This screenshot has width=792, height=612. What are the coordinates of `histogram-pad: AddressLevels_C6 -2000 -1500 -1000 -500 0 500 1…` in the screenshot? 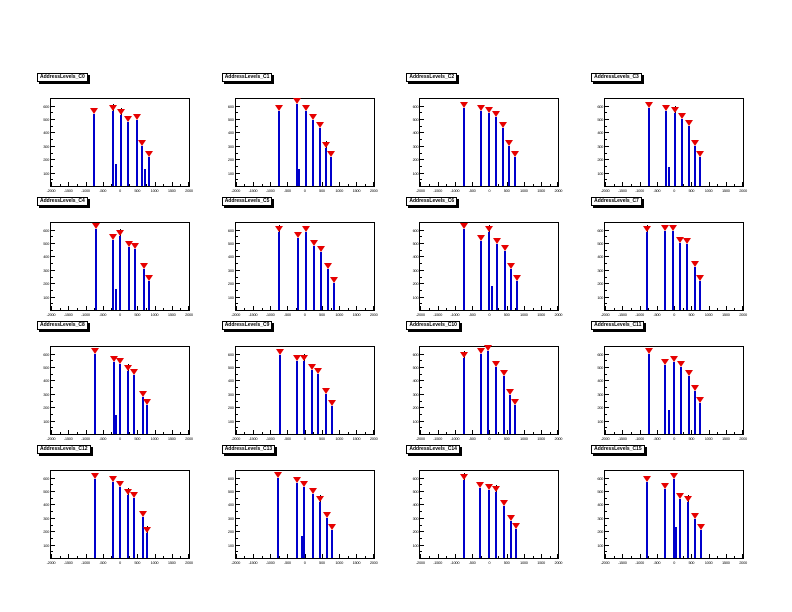 It's located at (481, 250).